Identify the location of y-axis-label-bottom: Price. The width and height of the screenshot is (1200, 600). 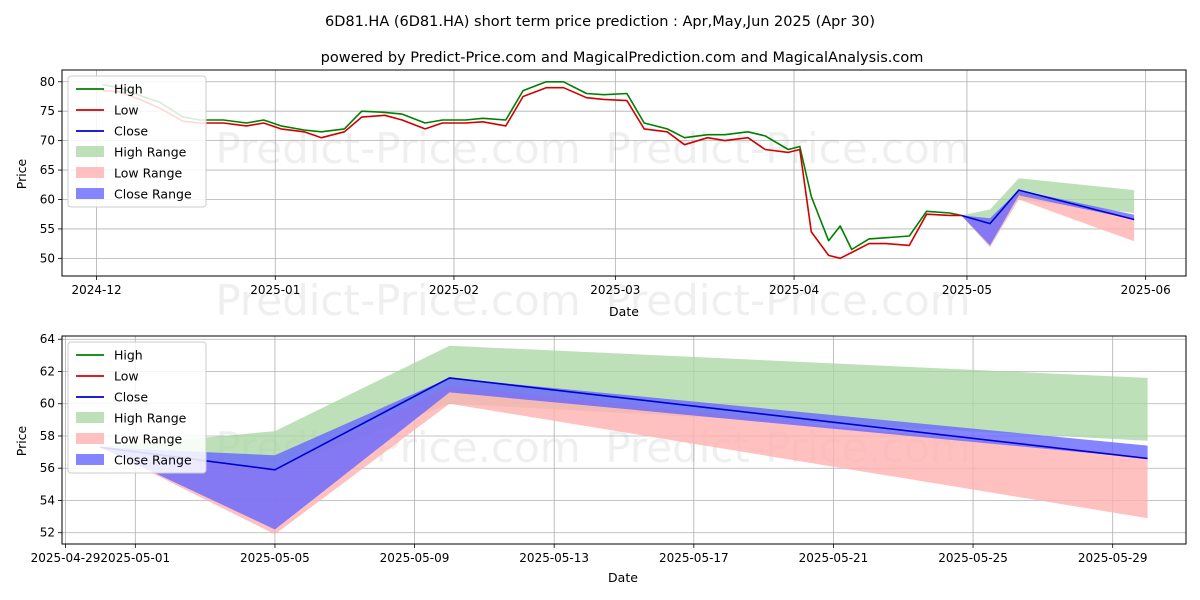
(21, 440).